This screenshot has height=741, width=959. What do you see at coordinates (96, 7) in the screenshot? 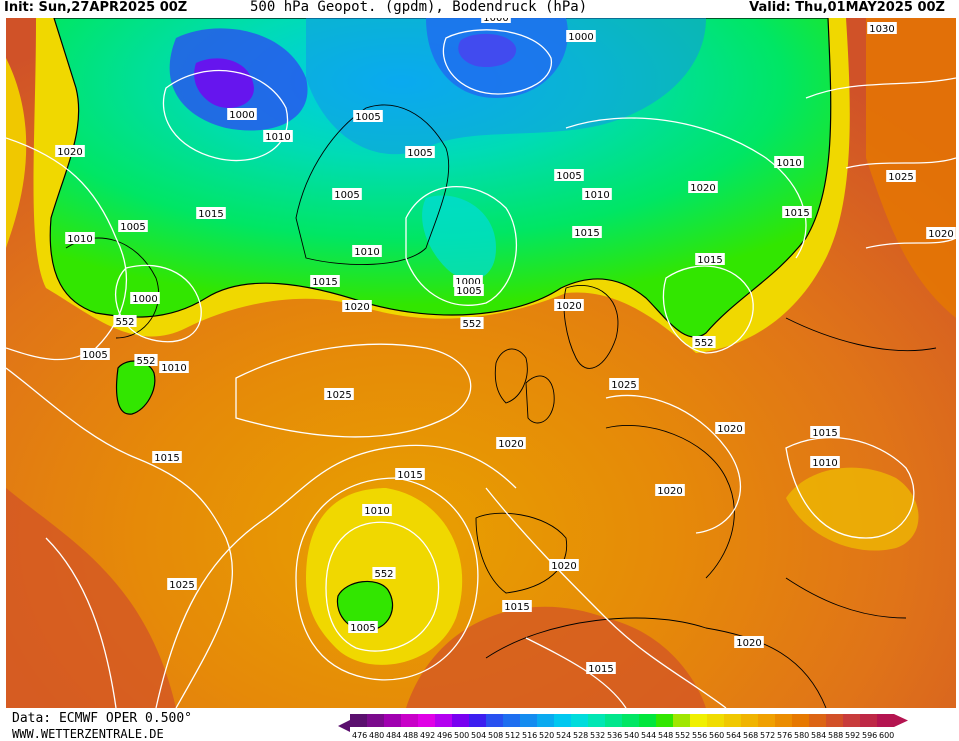
I see `init-time: Init: Sun,27APR2025 00Z` at bounding box center [96, 7].